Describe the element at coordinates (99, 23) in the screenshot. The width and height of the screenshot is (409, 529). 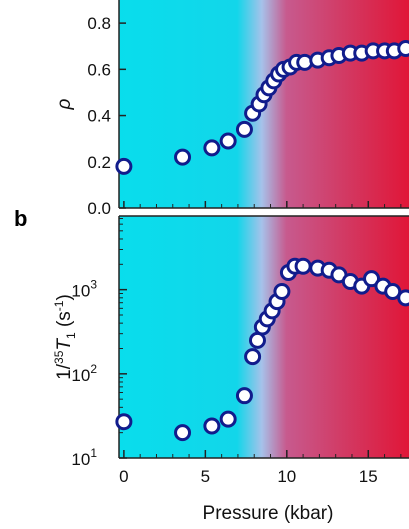
I see `panel-a-ytick-label: 0.8` at that location.